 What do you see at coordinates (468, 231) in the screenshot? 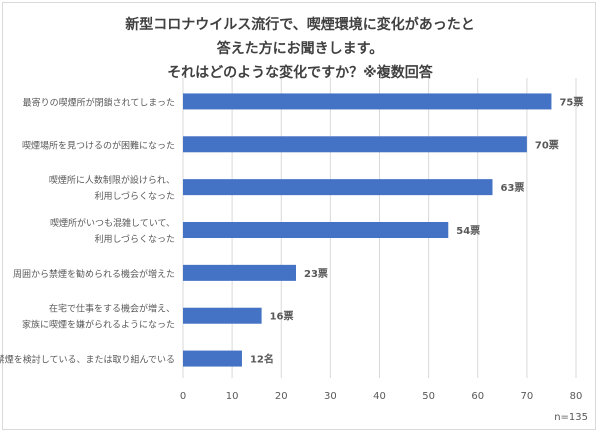
I see `data-label: 54票` at bounding box center [468, 231].